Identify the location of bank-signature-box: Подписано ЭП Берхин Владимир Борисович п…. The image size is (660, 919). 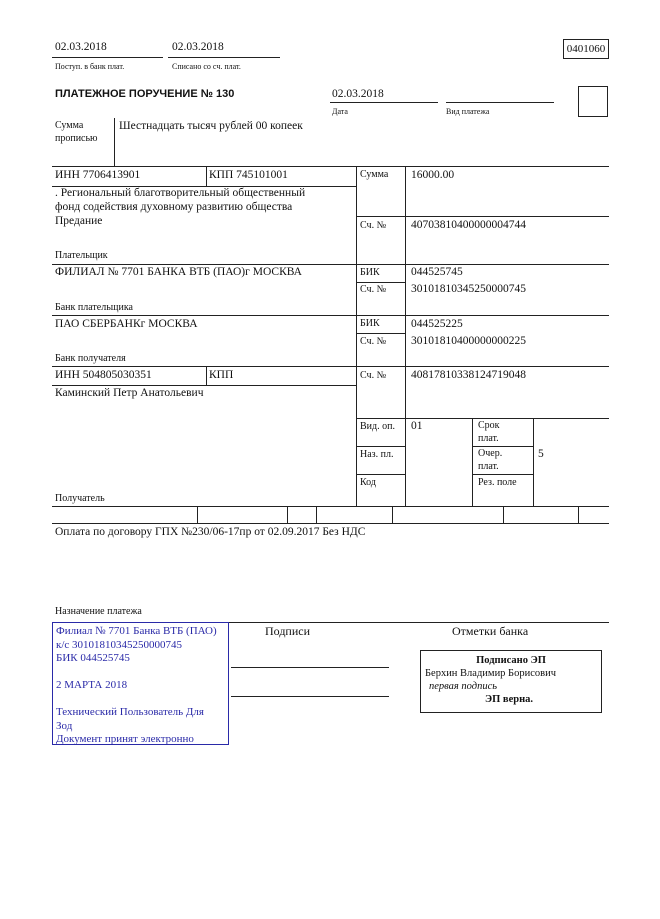
(511, 681).